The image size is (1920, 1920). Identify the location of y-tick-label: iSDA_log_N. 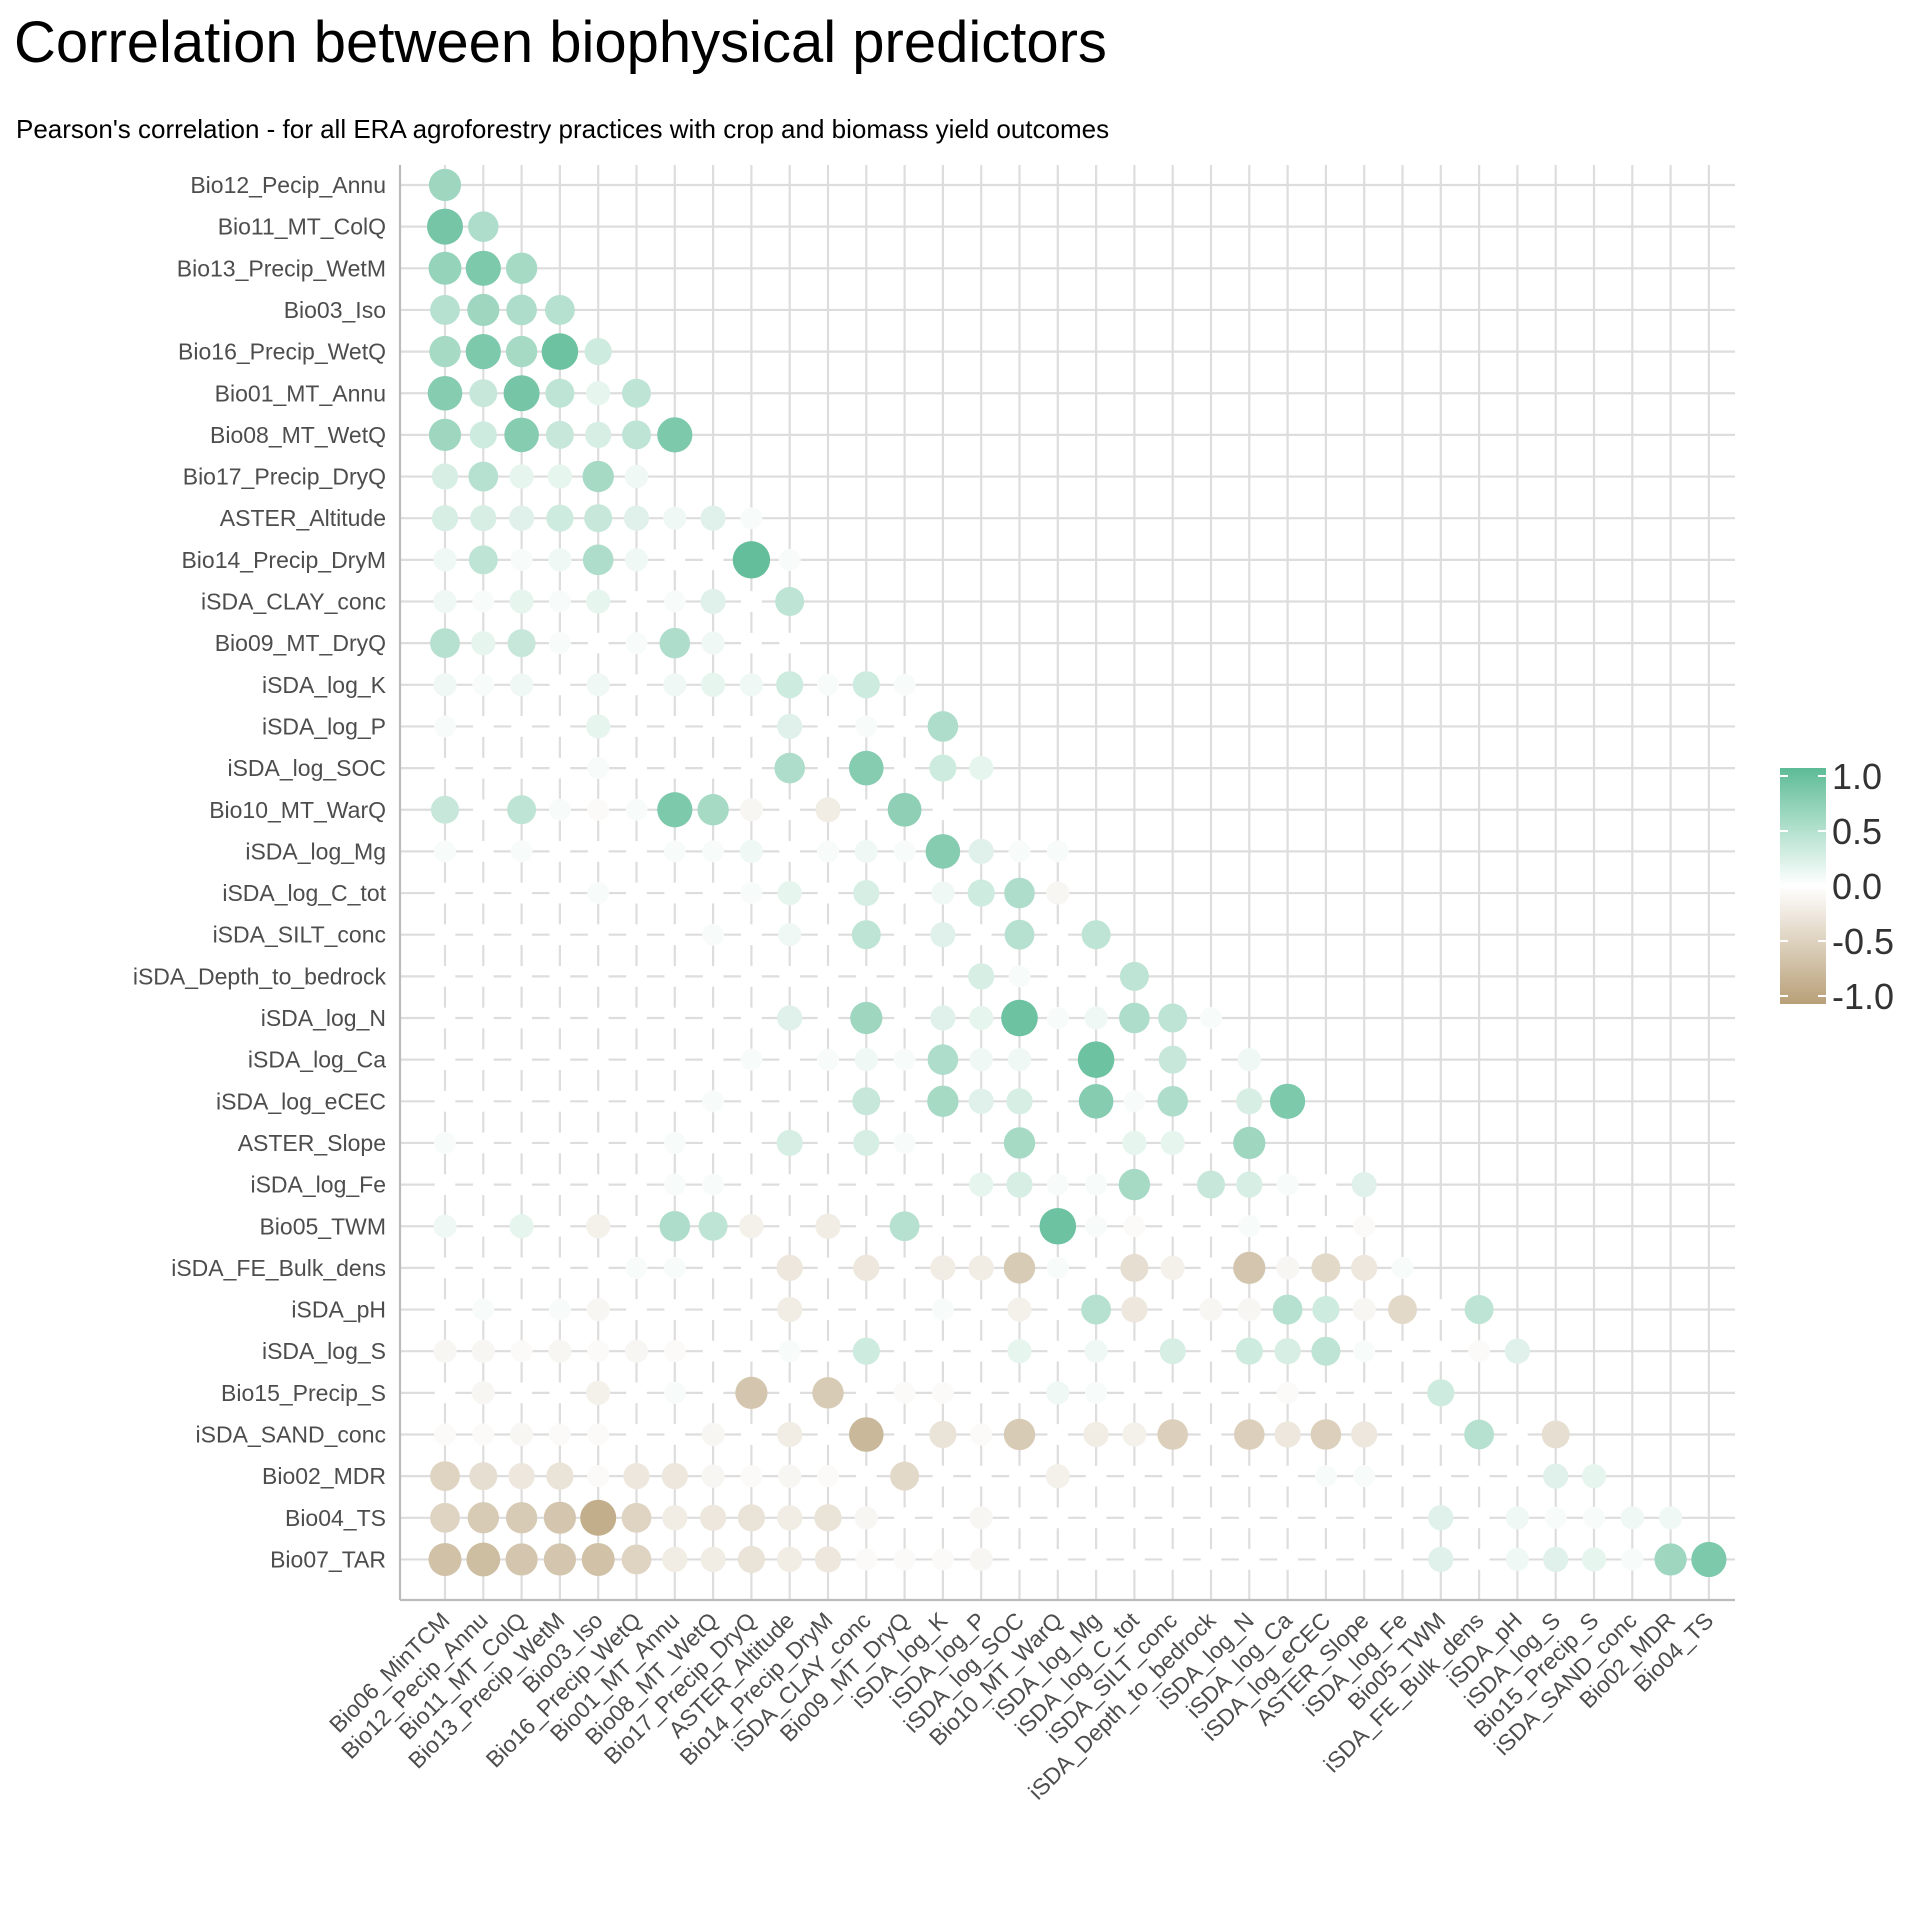
(323, 1018).